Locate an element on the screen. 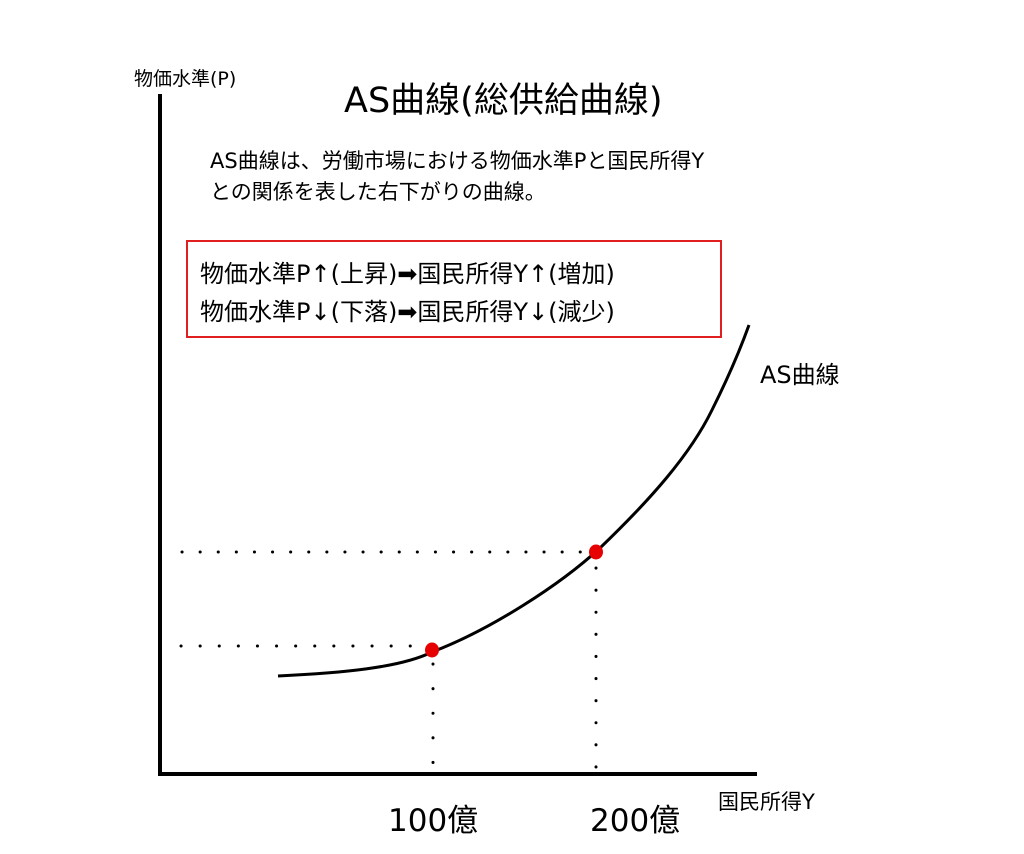 This screenshot has width=1024, height=854. description-line-1: AS曲線は、労働市場における物価水準Pと国民所得Y is located at coordinates (457, 161).